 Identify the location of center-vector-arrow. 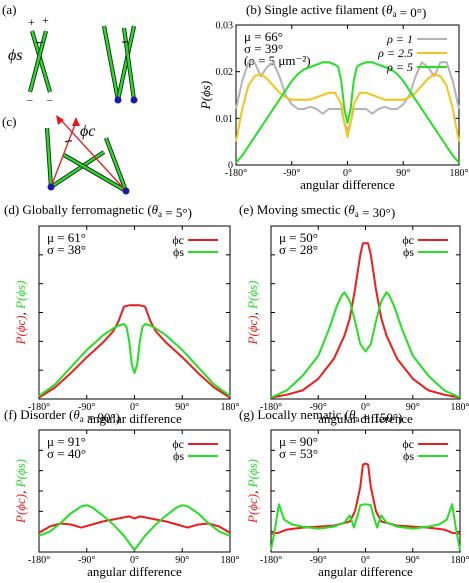
(93, 155).